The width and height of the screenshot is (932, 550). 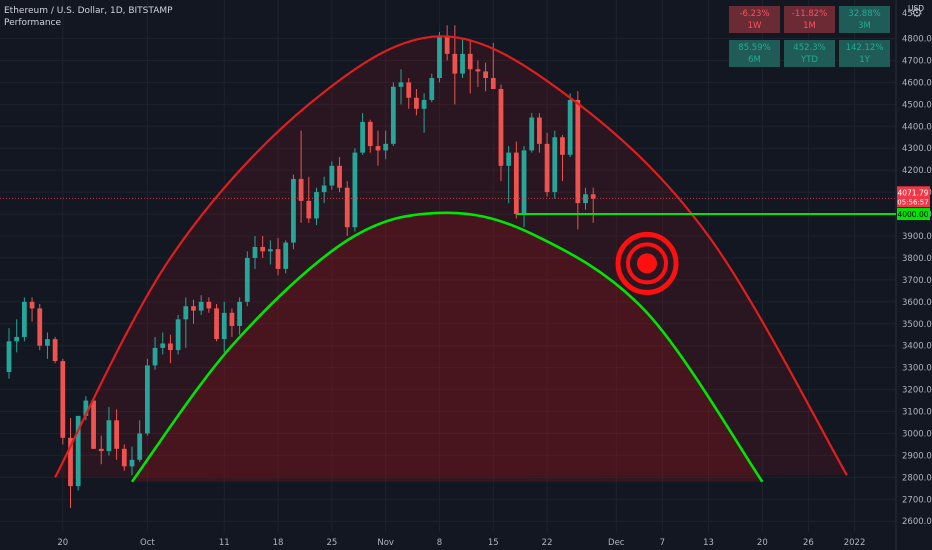 I want to click on y-tick-label: 3200.00, so click(x=917, y=391).